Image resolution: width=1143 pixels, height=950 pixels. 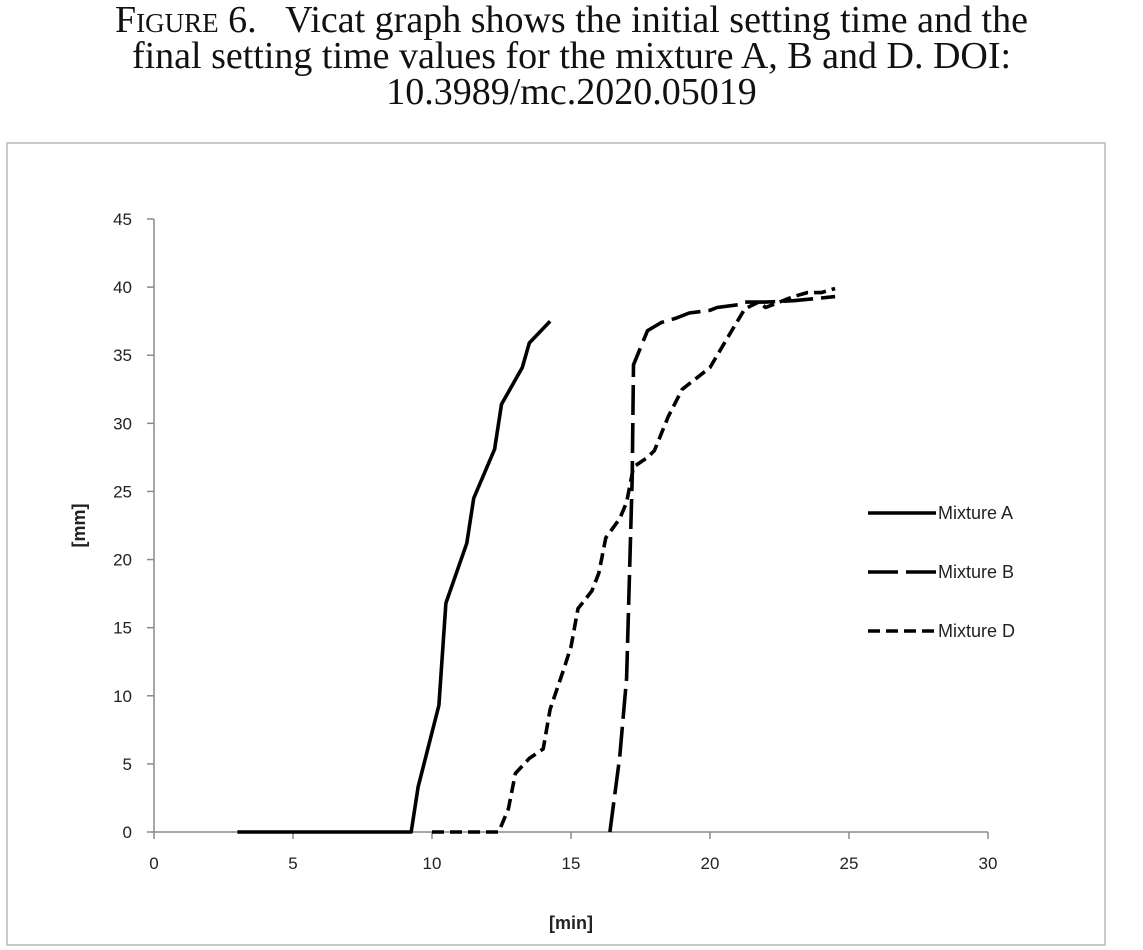 What do you see at coordinates (153, 863) in the screenshot?
I see `x-tick-label: 0` at bounding box center [153, 863].